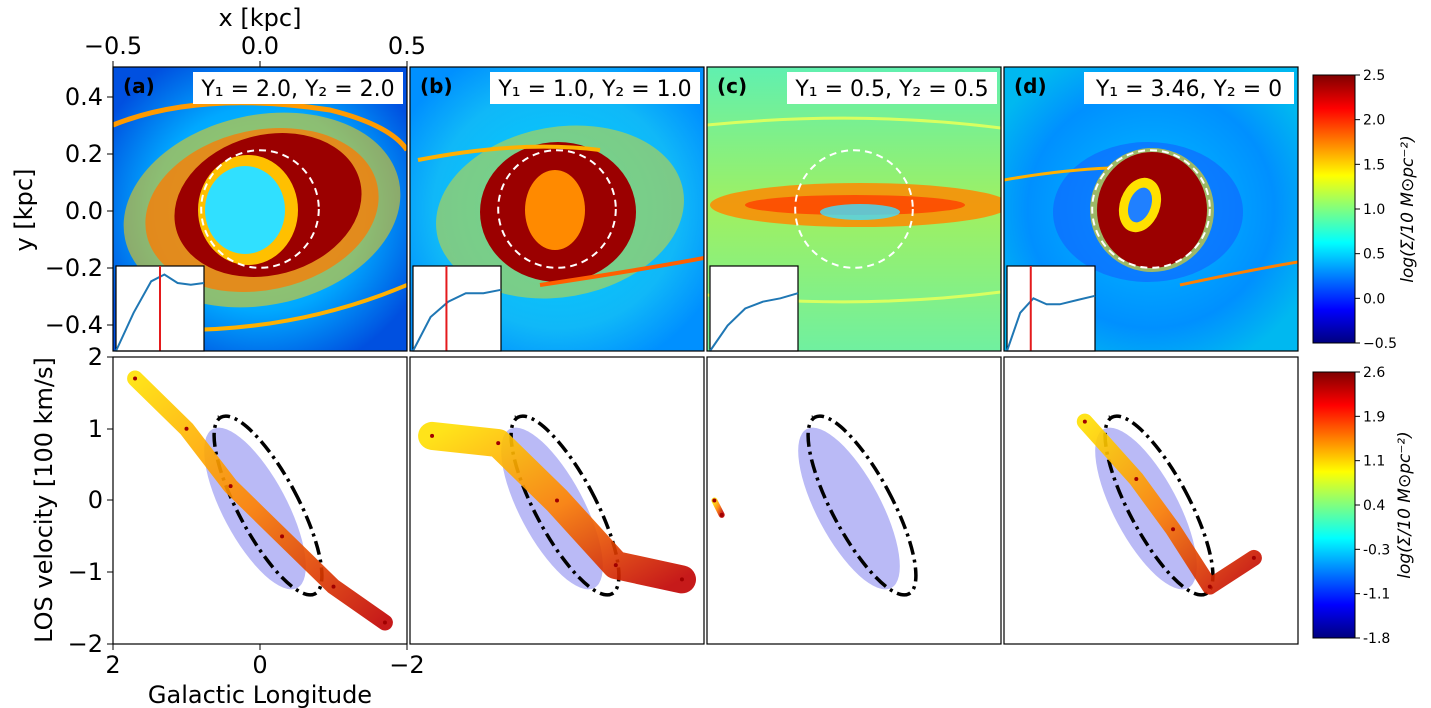  Describe the element at coordinates (84, 97) in the screenshot. I see `top-y-tick-label: 0.4` at that location.